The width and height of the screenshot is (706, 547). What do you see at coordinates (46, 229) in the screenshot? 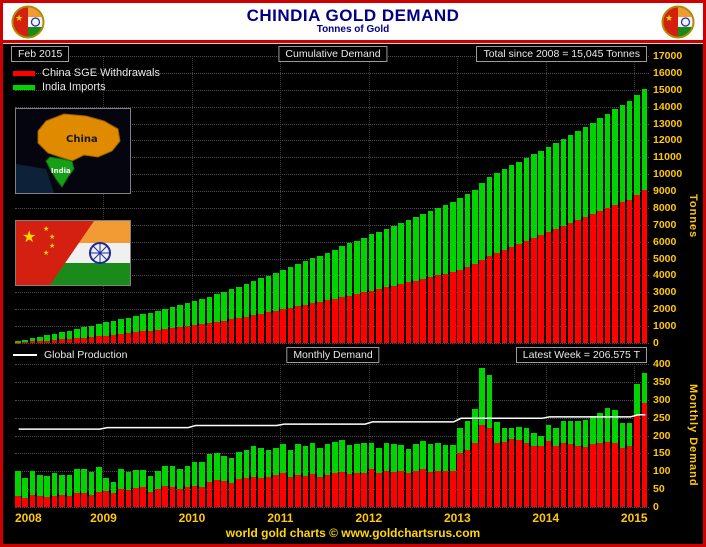
I see `china-flag-small-star-icon: ★` at bounding box center [46, 229].